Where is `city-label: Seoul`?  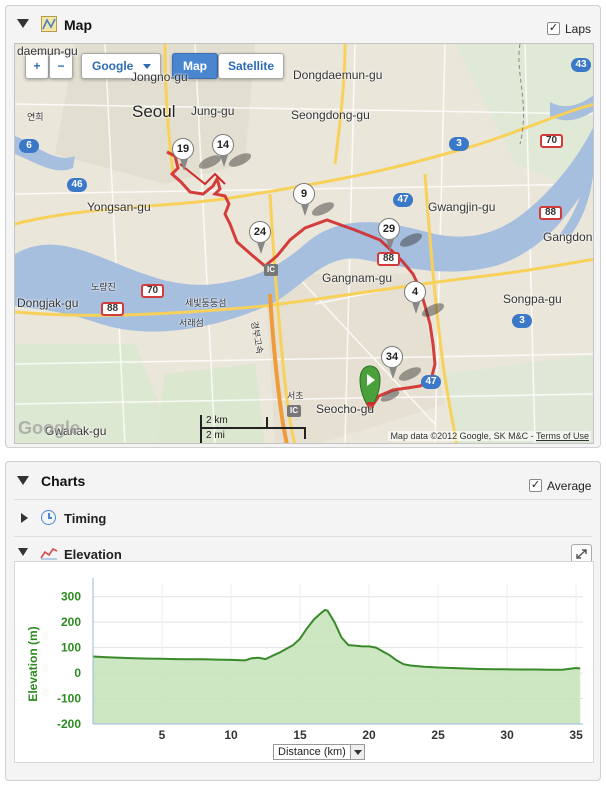
city-label: Seoul is located at coordinates (154, 111).